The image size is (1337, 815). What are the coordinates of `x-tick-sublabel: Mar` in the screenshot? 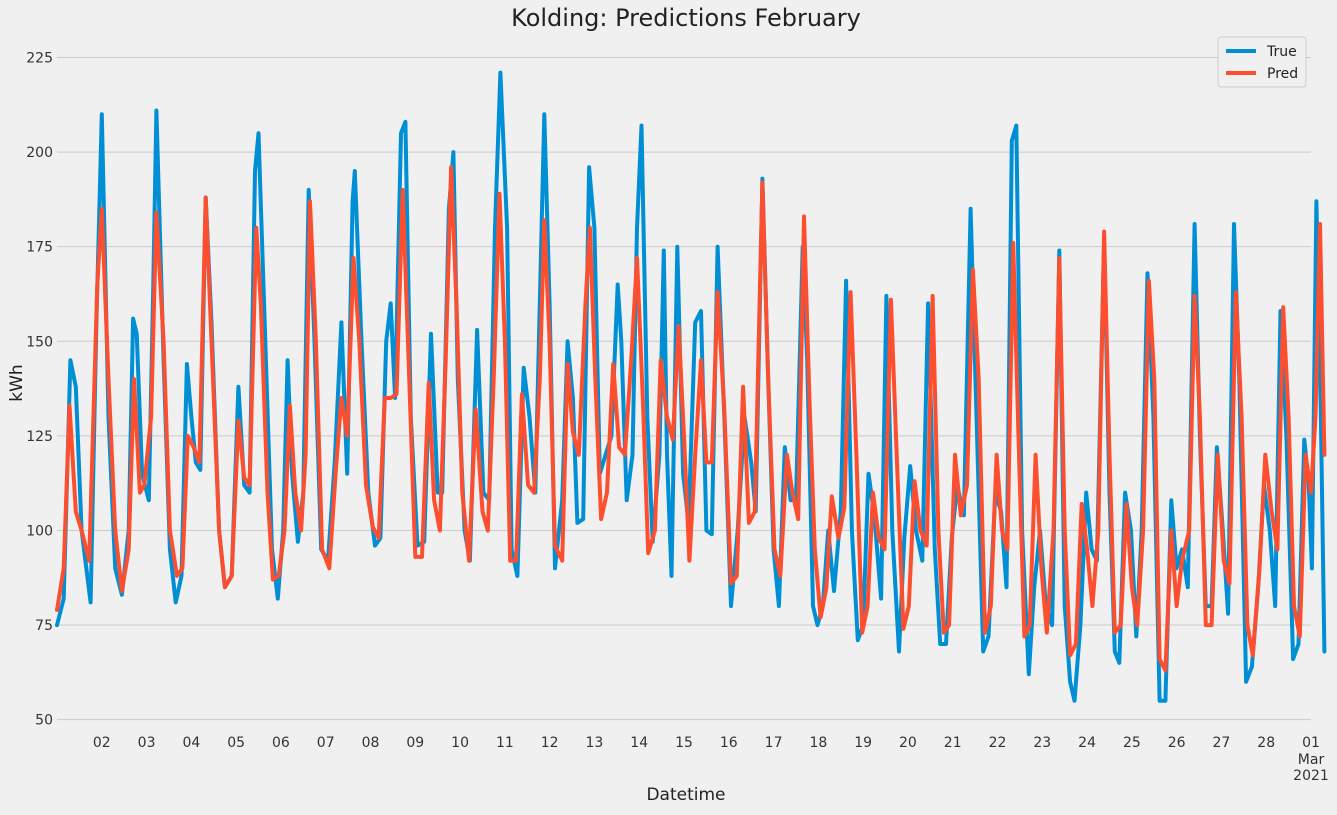 It's located at (1311, 760).